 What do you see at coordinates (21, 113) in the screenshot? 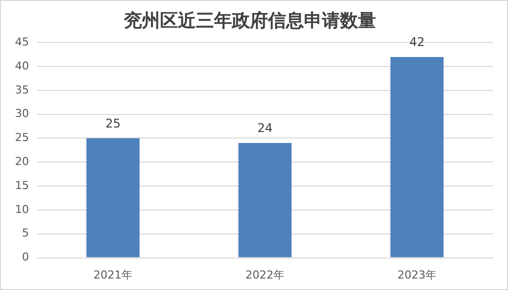
I see `y-tick-label: 30` at bounding box center [21, 113].